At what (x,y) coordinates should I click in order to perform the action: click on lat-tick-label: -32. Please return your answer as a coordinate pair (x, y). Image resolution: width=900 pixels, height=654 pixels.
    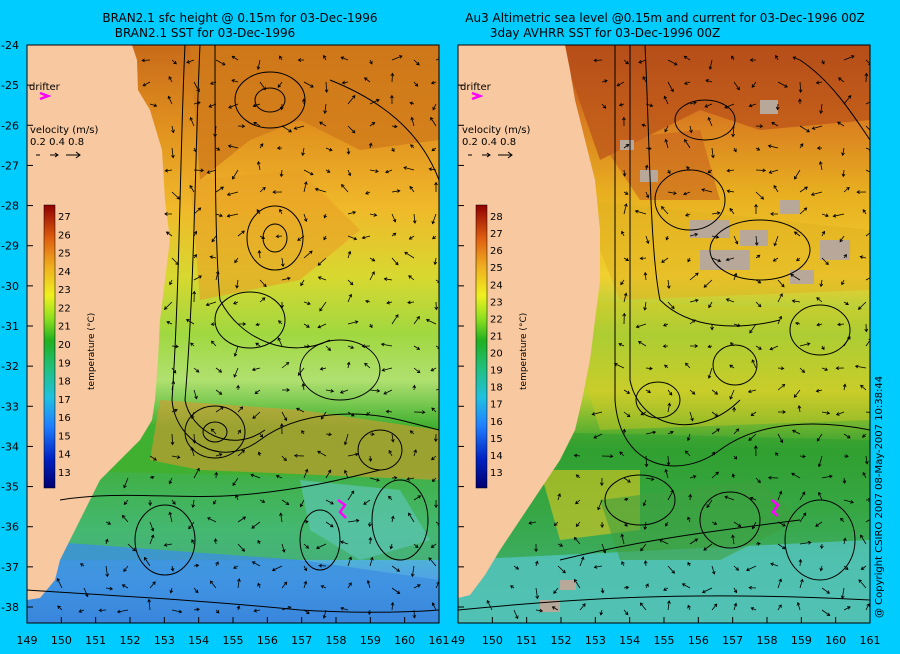
    Looking at the image, I should click on (10, 366).